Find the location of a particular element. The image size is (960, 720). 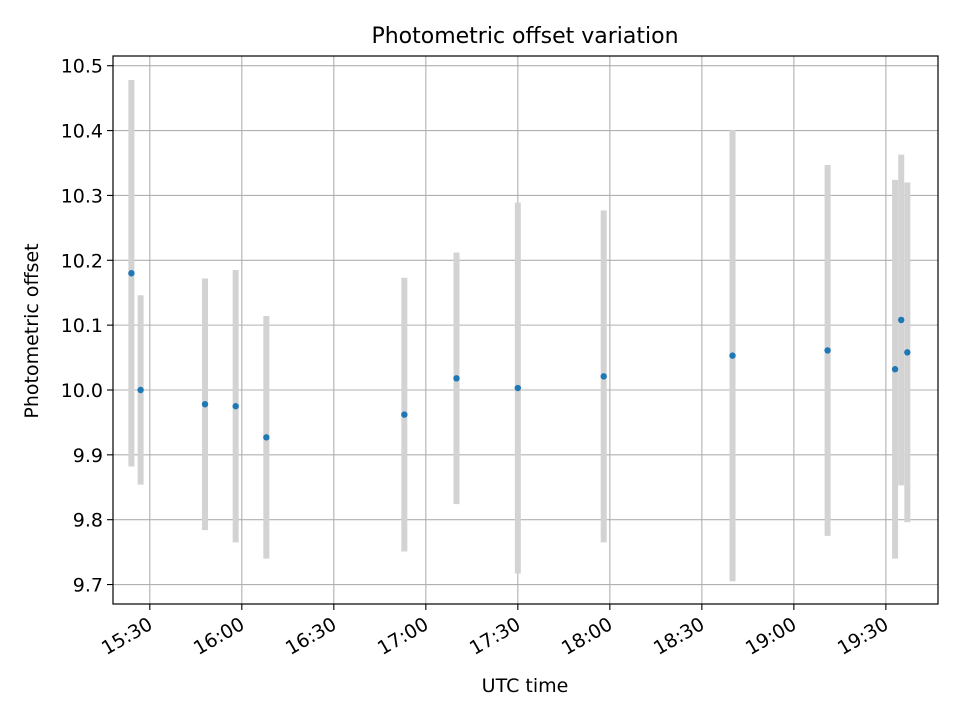

y-tick-label: 9.7 is located at coordinates (88, 586).